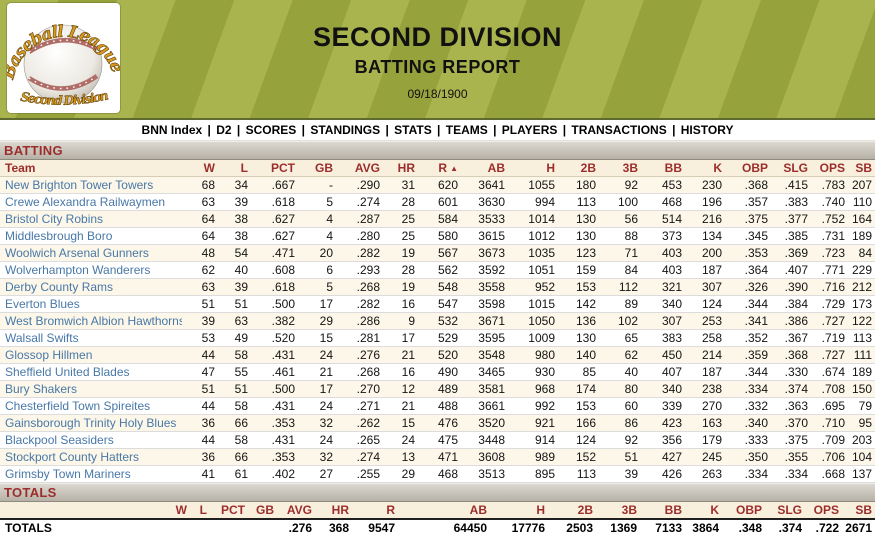 This screenshot has width=875, height=538. I want to click on nav-link-players: PLAYERS, so click(529, 130).